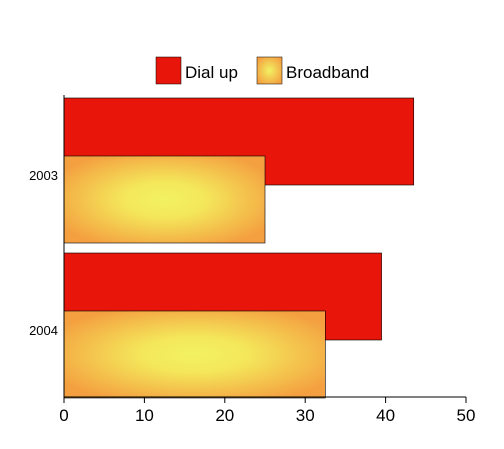 This screenshot has width=504, height=449. Describe the element at coordinates (269, 70) in the screenshot. I see `legend-swatch-broadband` at that location.